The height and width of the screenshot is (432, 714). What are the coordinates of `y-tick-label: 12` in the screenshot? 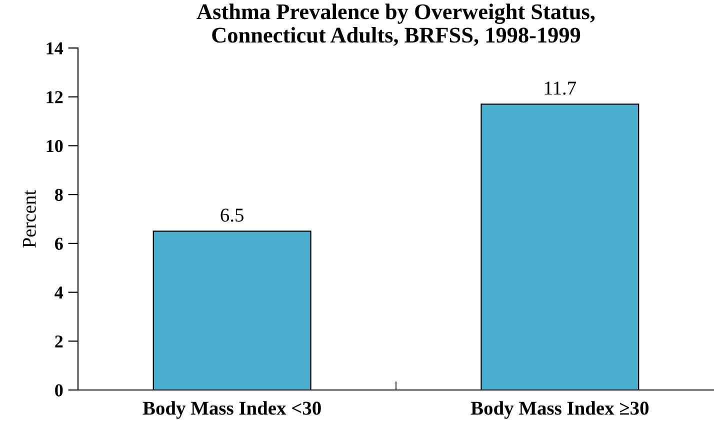 It's located at (54, 97).